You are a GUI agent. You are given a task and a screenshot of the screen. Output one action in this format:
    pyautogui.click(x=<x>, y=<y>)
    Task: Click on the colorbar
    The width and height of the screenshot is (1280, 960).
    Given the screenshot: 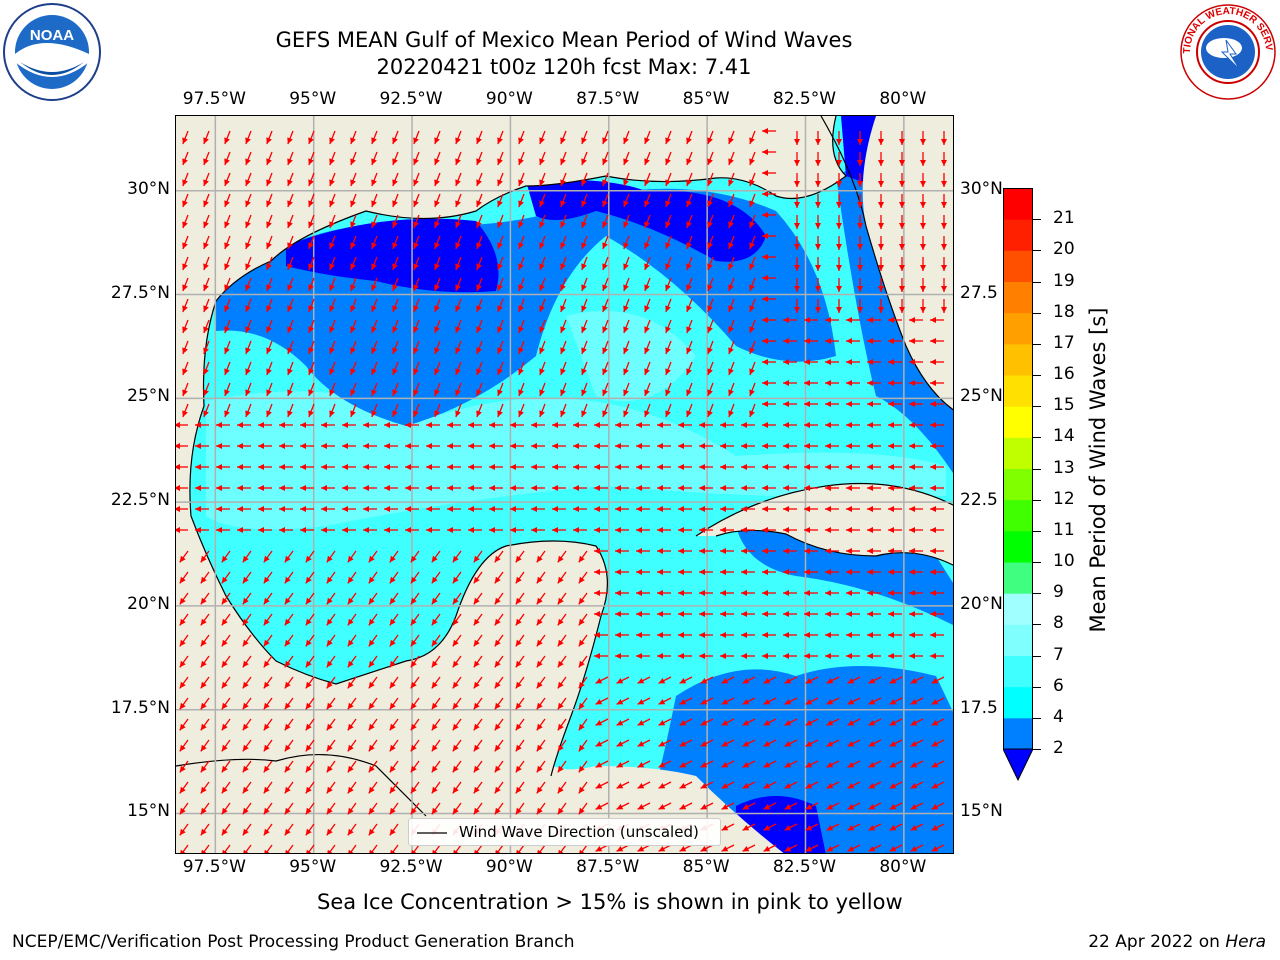 What is the action you would take?
    pyautogui.click(x=1018, y=485)
    